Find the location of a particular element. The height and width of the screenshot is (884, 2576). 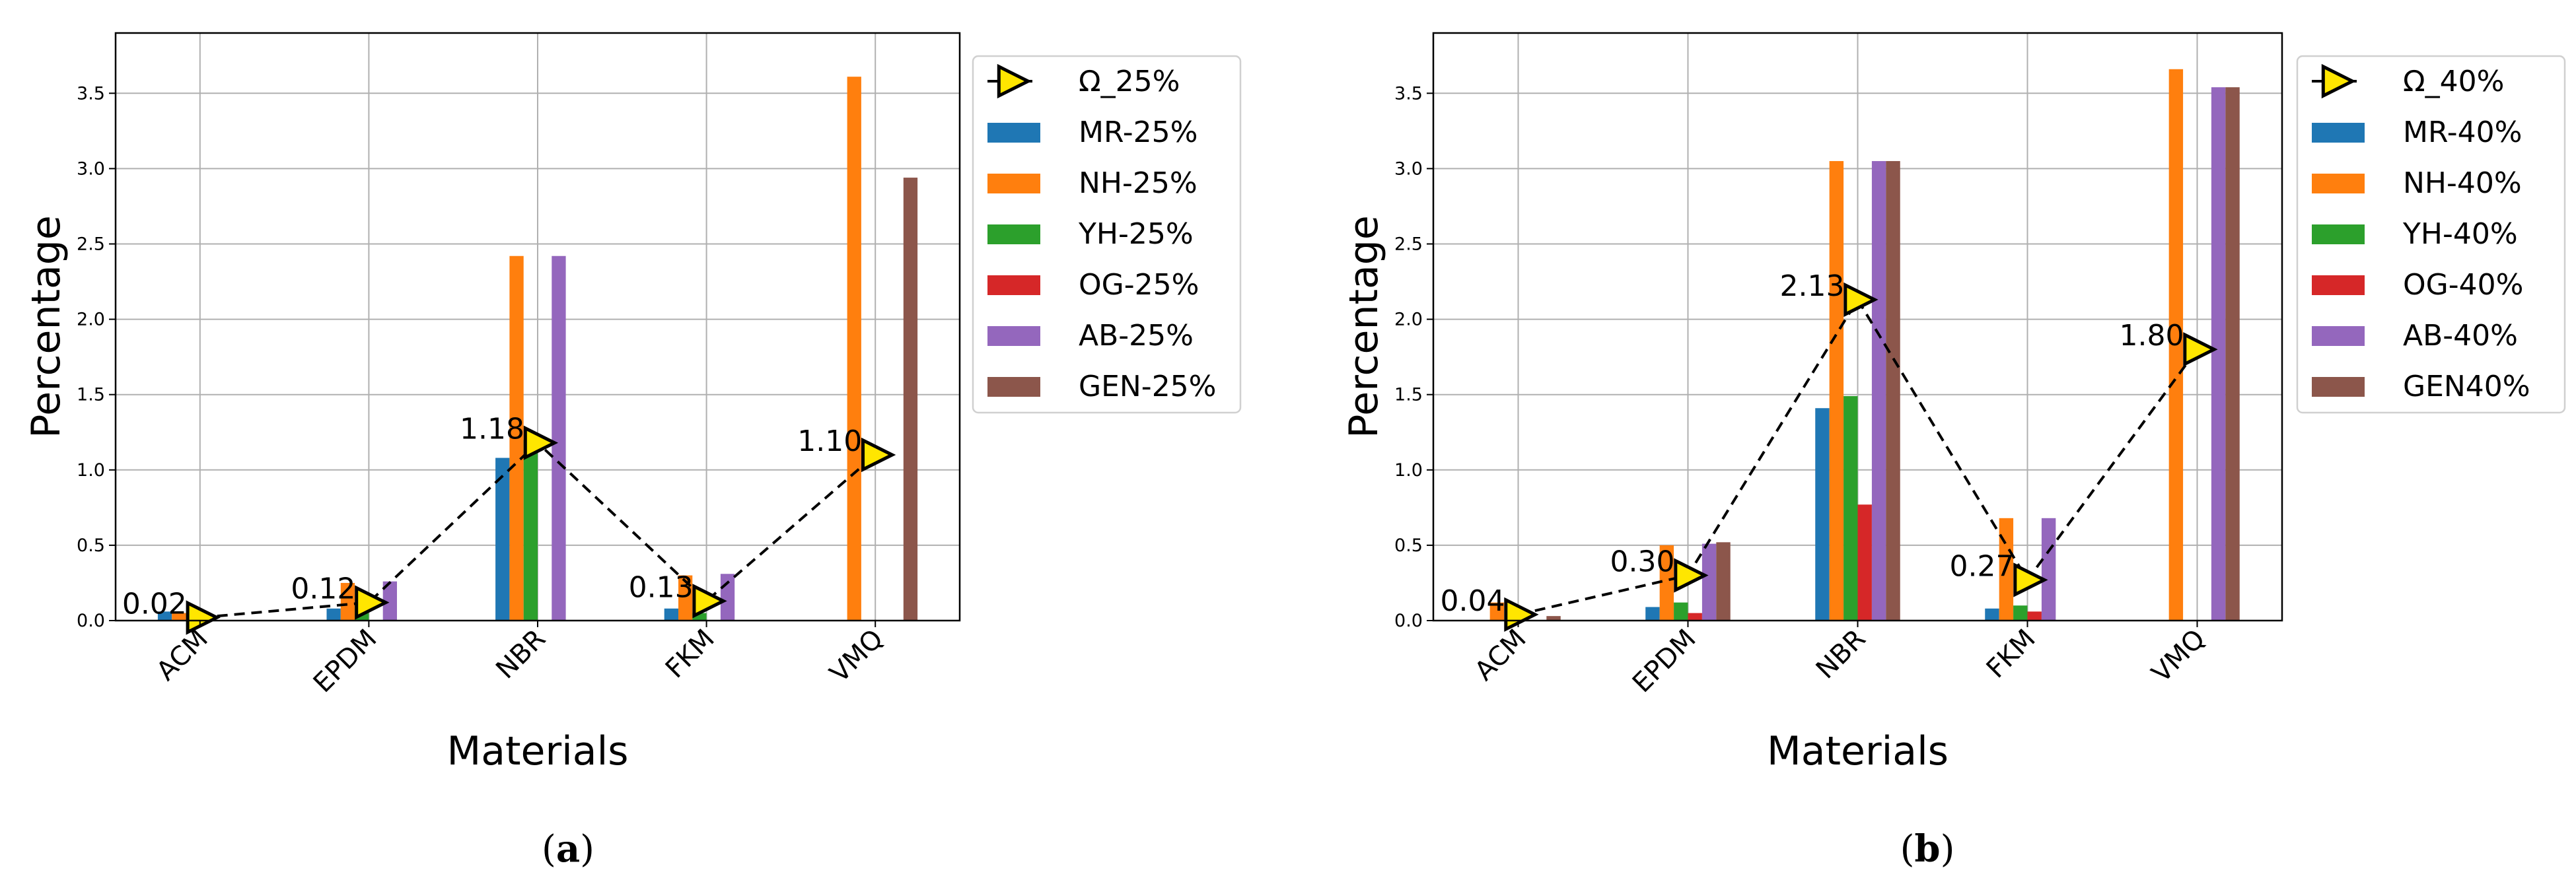

bar-ab-vmq is located at coordinates (2218, 354).